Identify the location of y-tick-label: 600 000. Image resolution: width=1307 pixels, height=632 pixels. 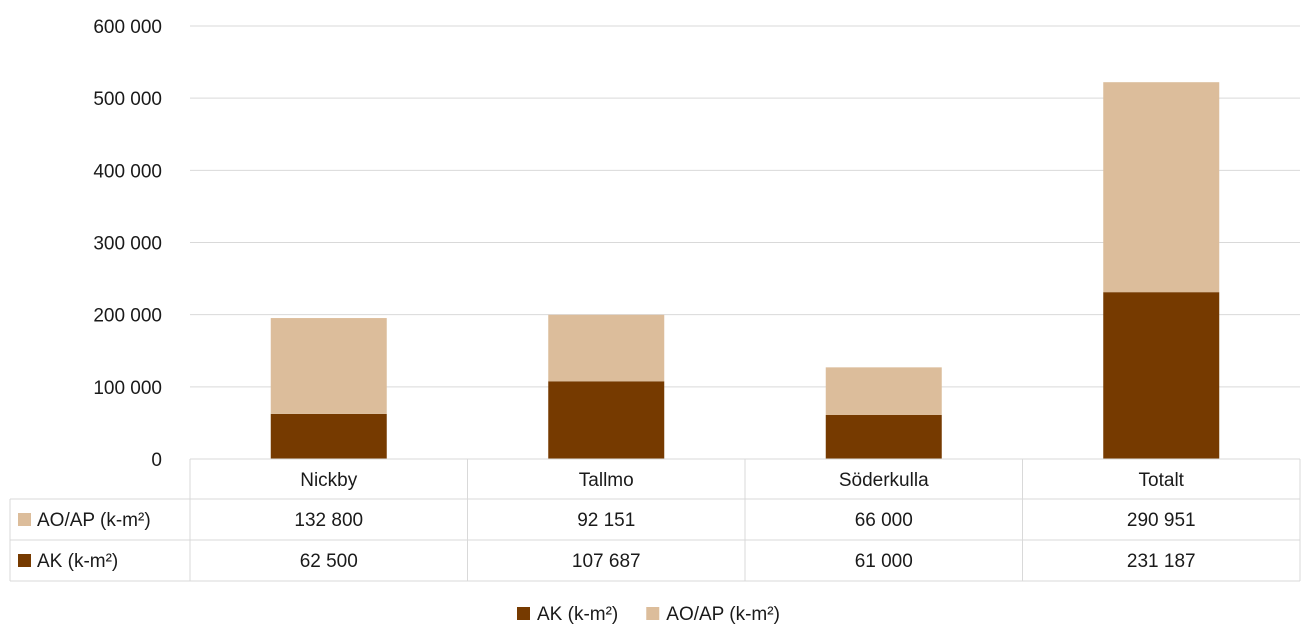
(127, 27).